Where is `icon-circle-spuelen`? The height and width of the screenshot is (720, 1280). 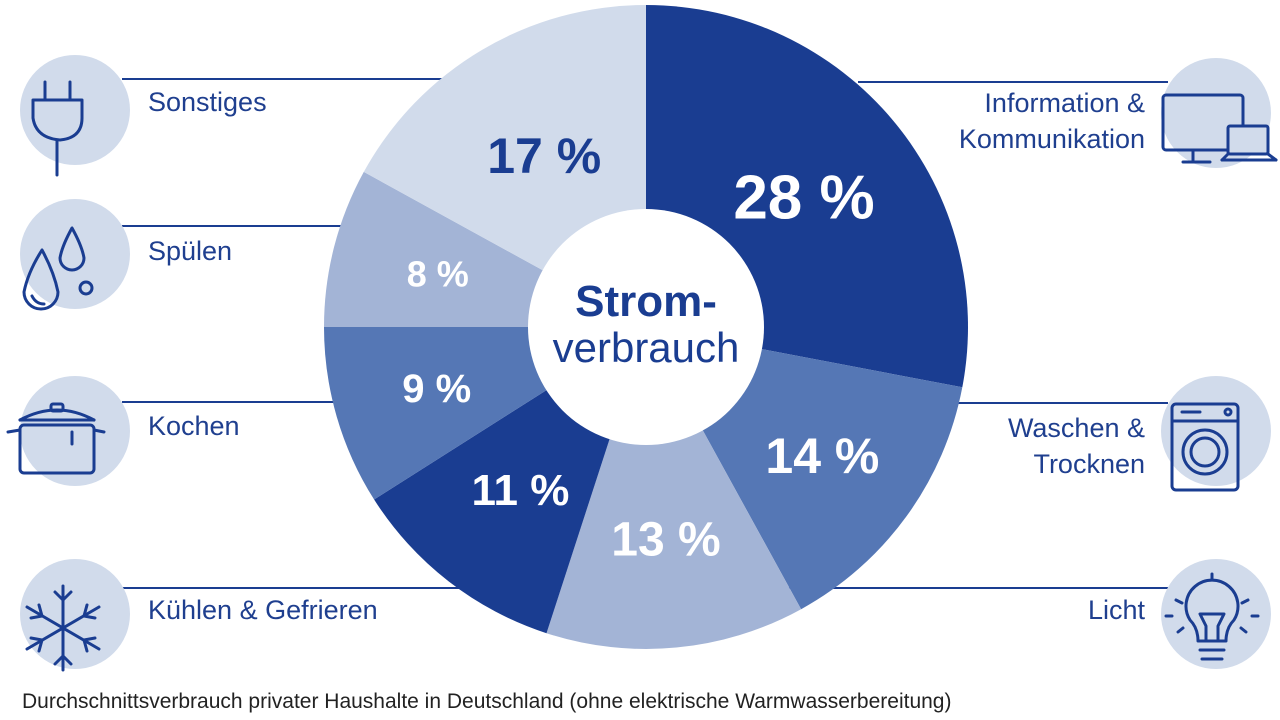
icon-circle-spuelen is located at coordinates (75, 254).